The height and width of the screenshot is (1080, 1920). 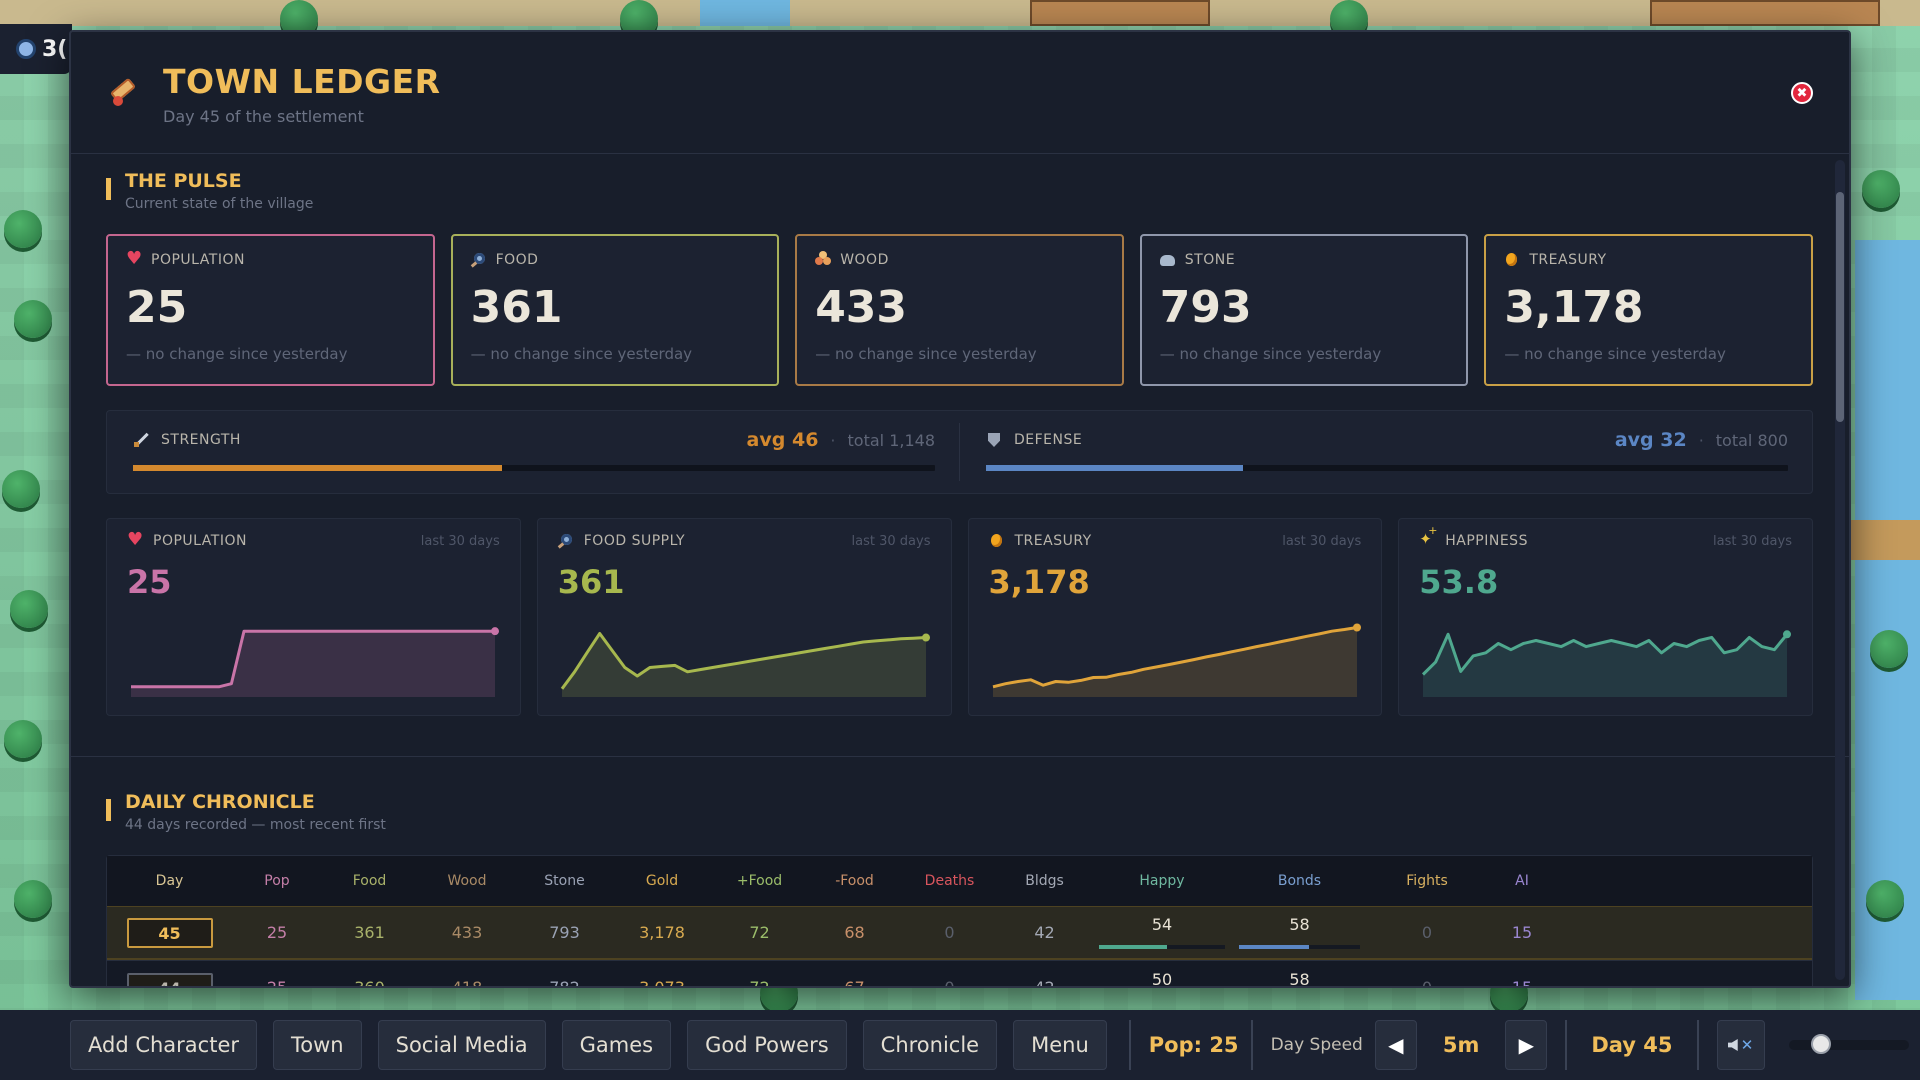 What do you see at coordinates (854, 881) in the screenshot?
I see `column-header-mf: -Food` at bounding box center [854, 881].